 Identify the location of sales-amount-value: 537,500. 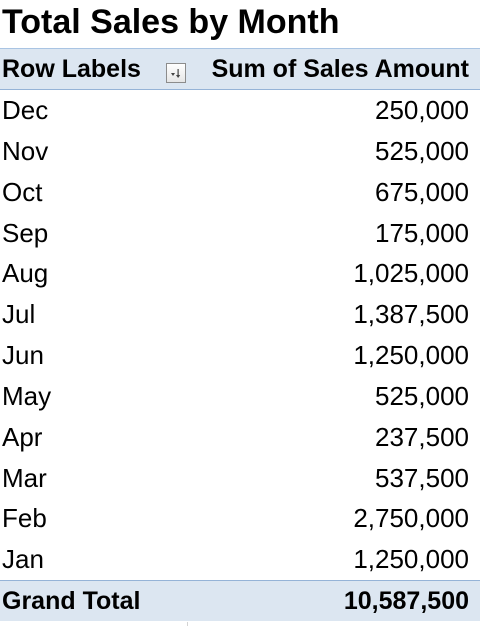
(422, 477).